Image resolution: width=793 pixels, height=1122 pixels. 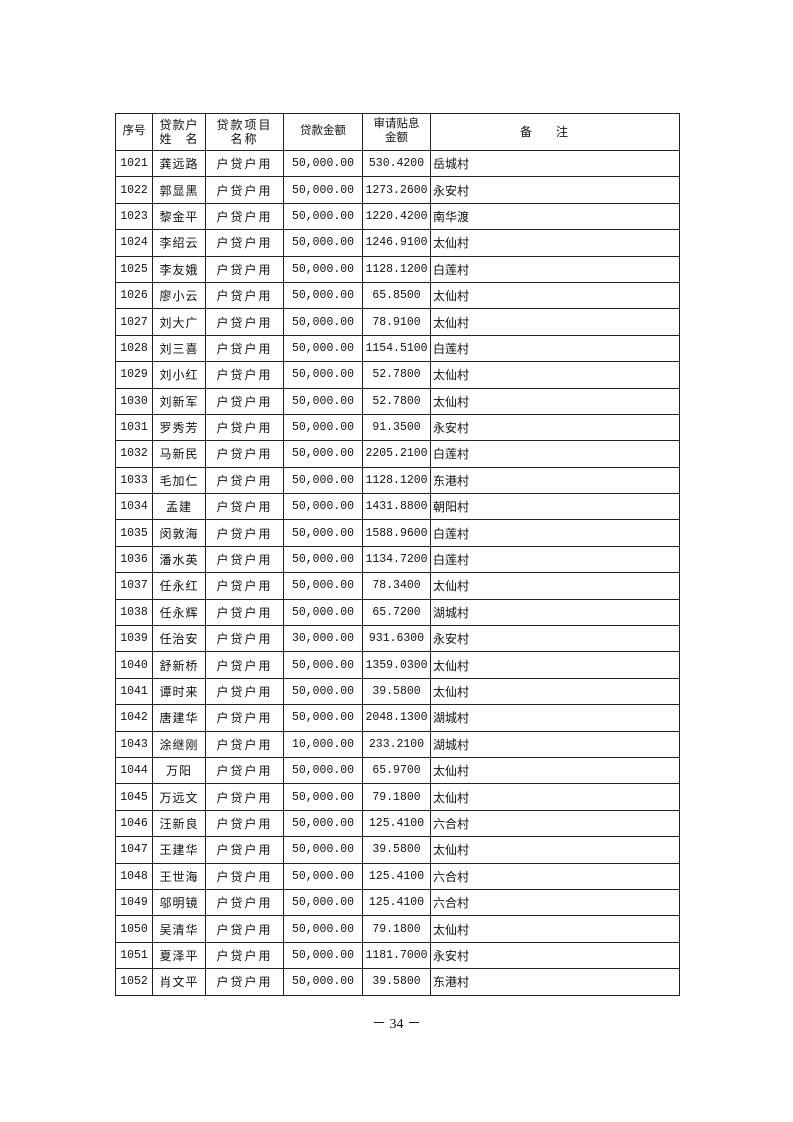 What do you see at coordinates (134, 797) in the screenshot?
I see `cell-index: 1045` at bounding box center [134, 797].